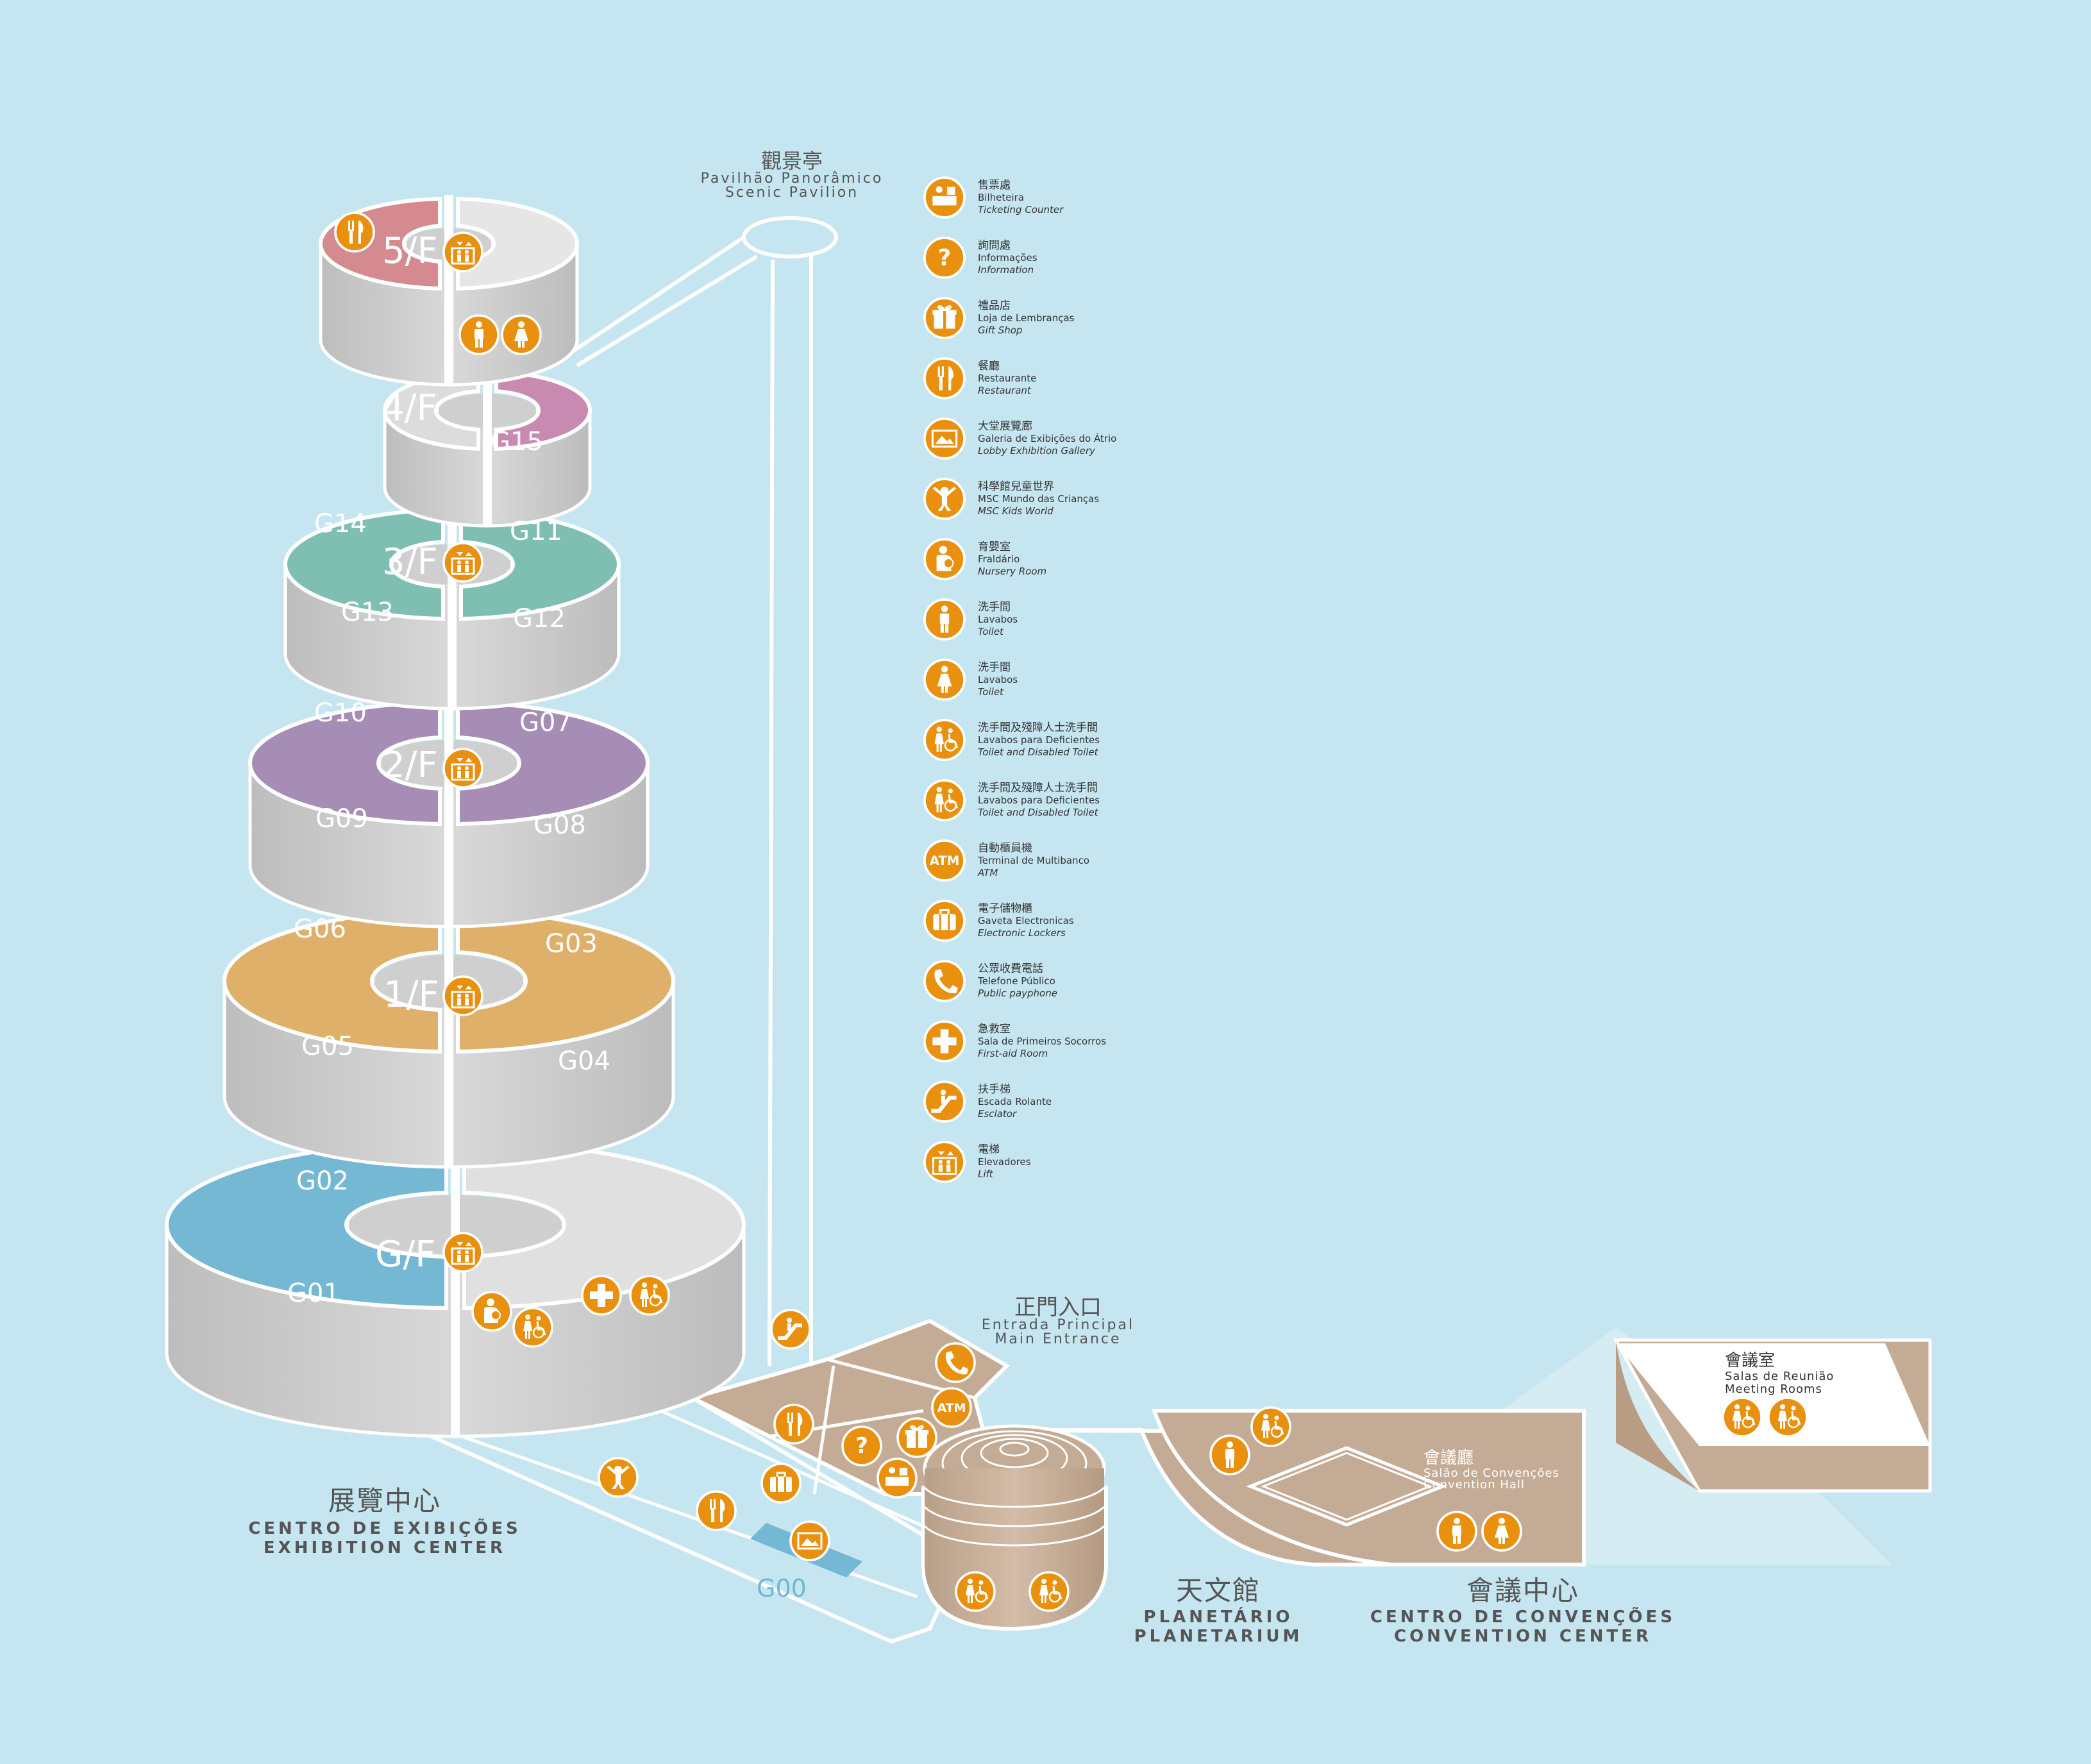  Describe the element at coordinates (410, 251) in the screenshot. I see `floor-label-5f: 5/F` at that location.